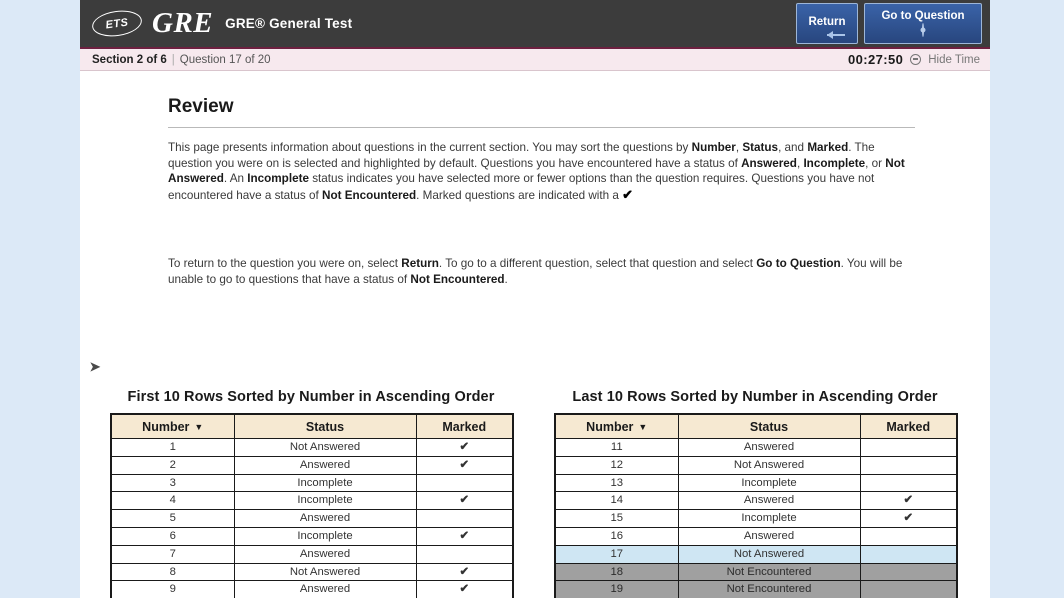  I want to click on cell-number: 14, so click(616, 501).